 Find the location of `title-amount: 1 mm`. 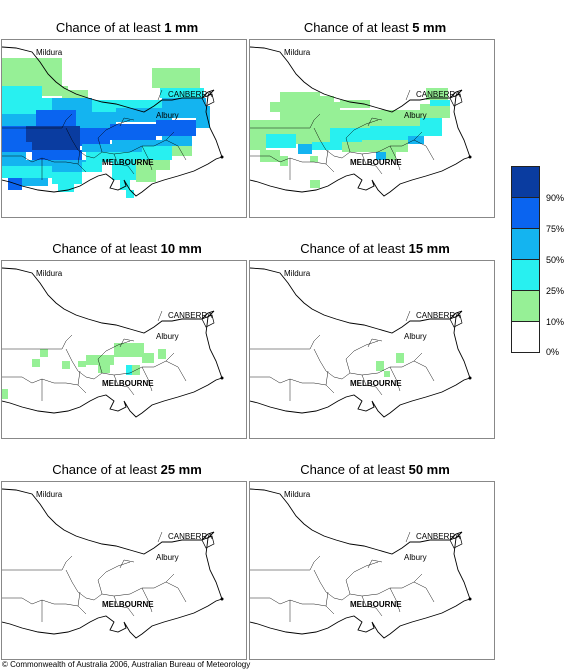

title-amount: 1 mm is located at coordinates (181, 27).